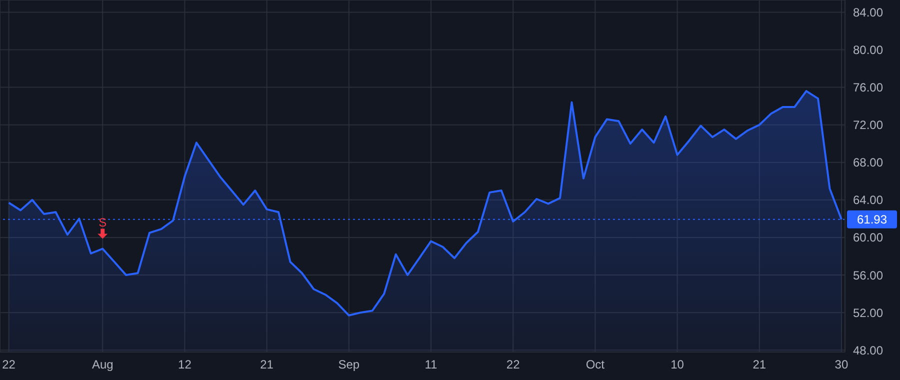 This screenshot has height=380, width=900. Describe the element at coordinates (868, 12) in the screenshot. I see `y-tick-label: 84.00` at that location.